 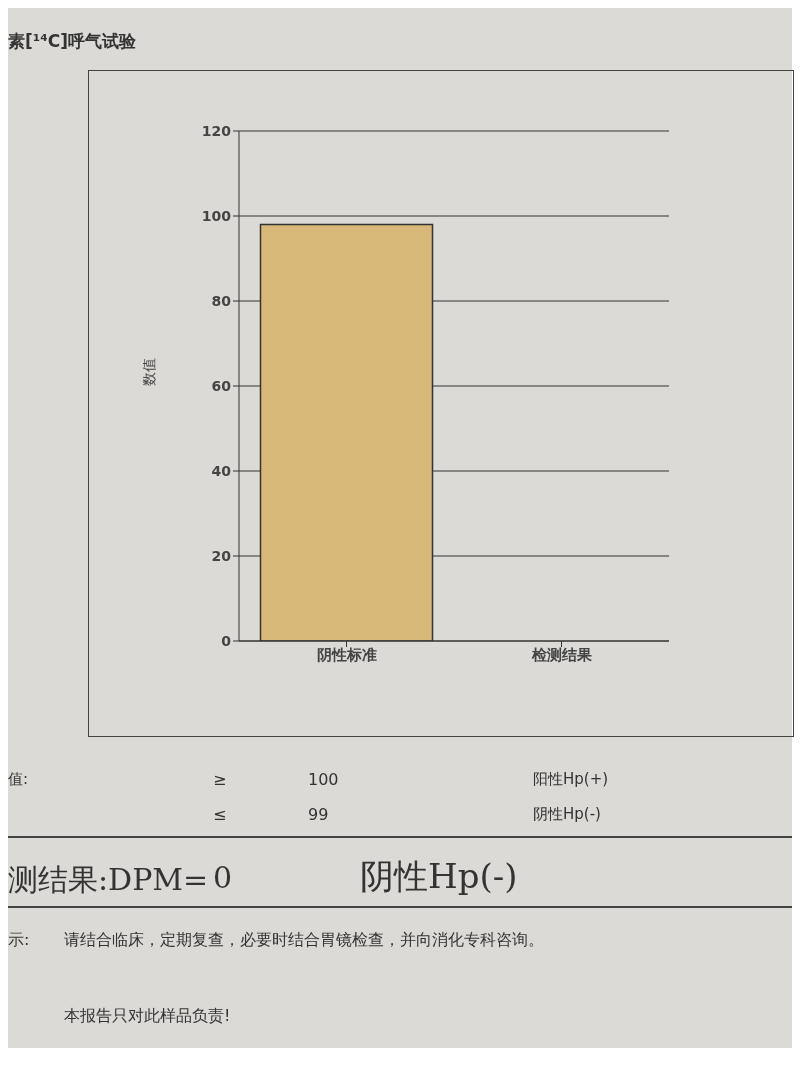 What do you see at coordinates (148, 372) in the screenshot?
I see `y-axis-title: 数值` at bounding box center [148, 372].